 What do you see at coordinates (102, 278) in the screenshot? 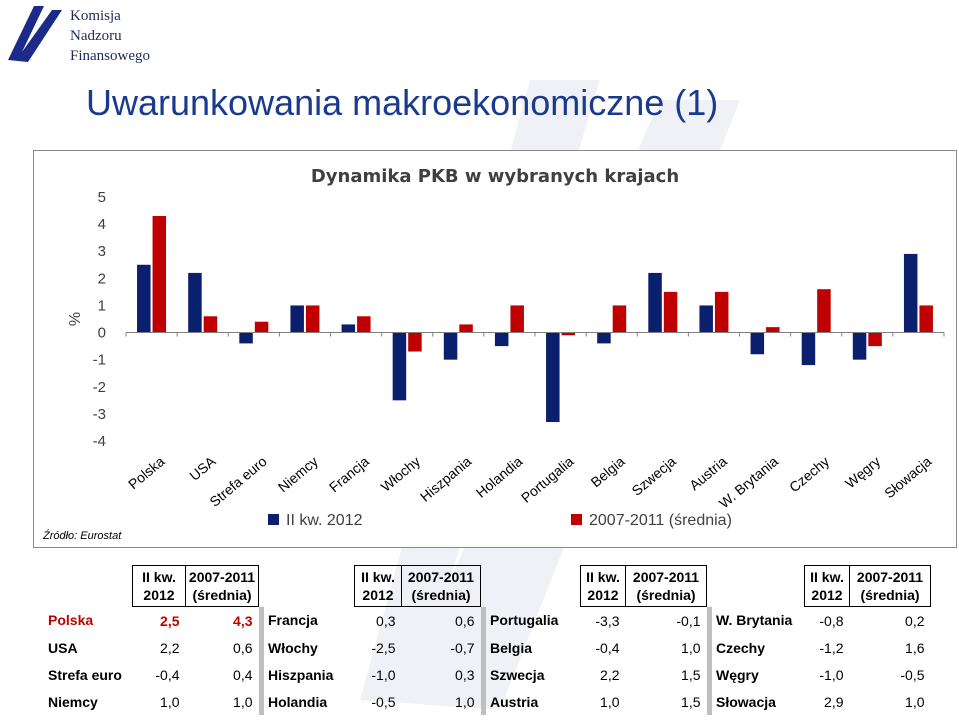
I see `y-tick-label: 2` at bounding box center [102, 278].